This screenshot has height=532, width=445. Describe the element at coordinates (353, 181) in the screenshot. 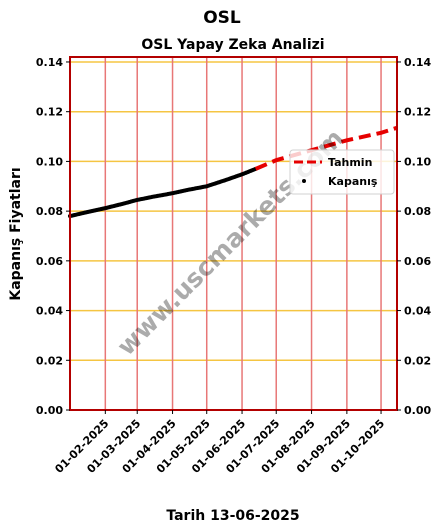

I see `legend-kapanis-label: Kapanış` at that location.